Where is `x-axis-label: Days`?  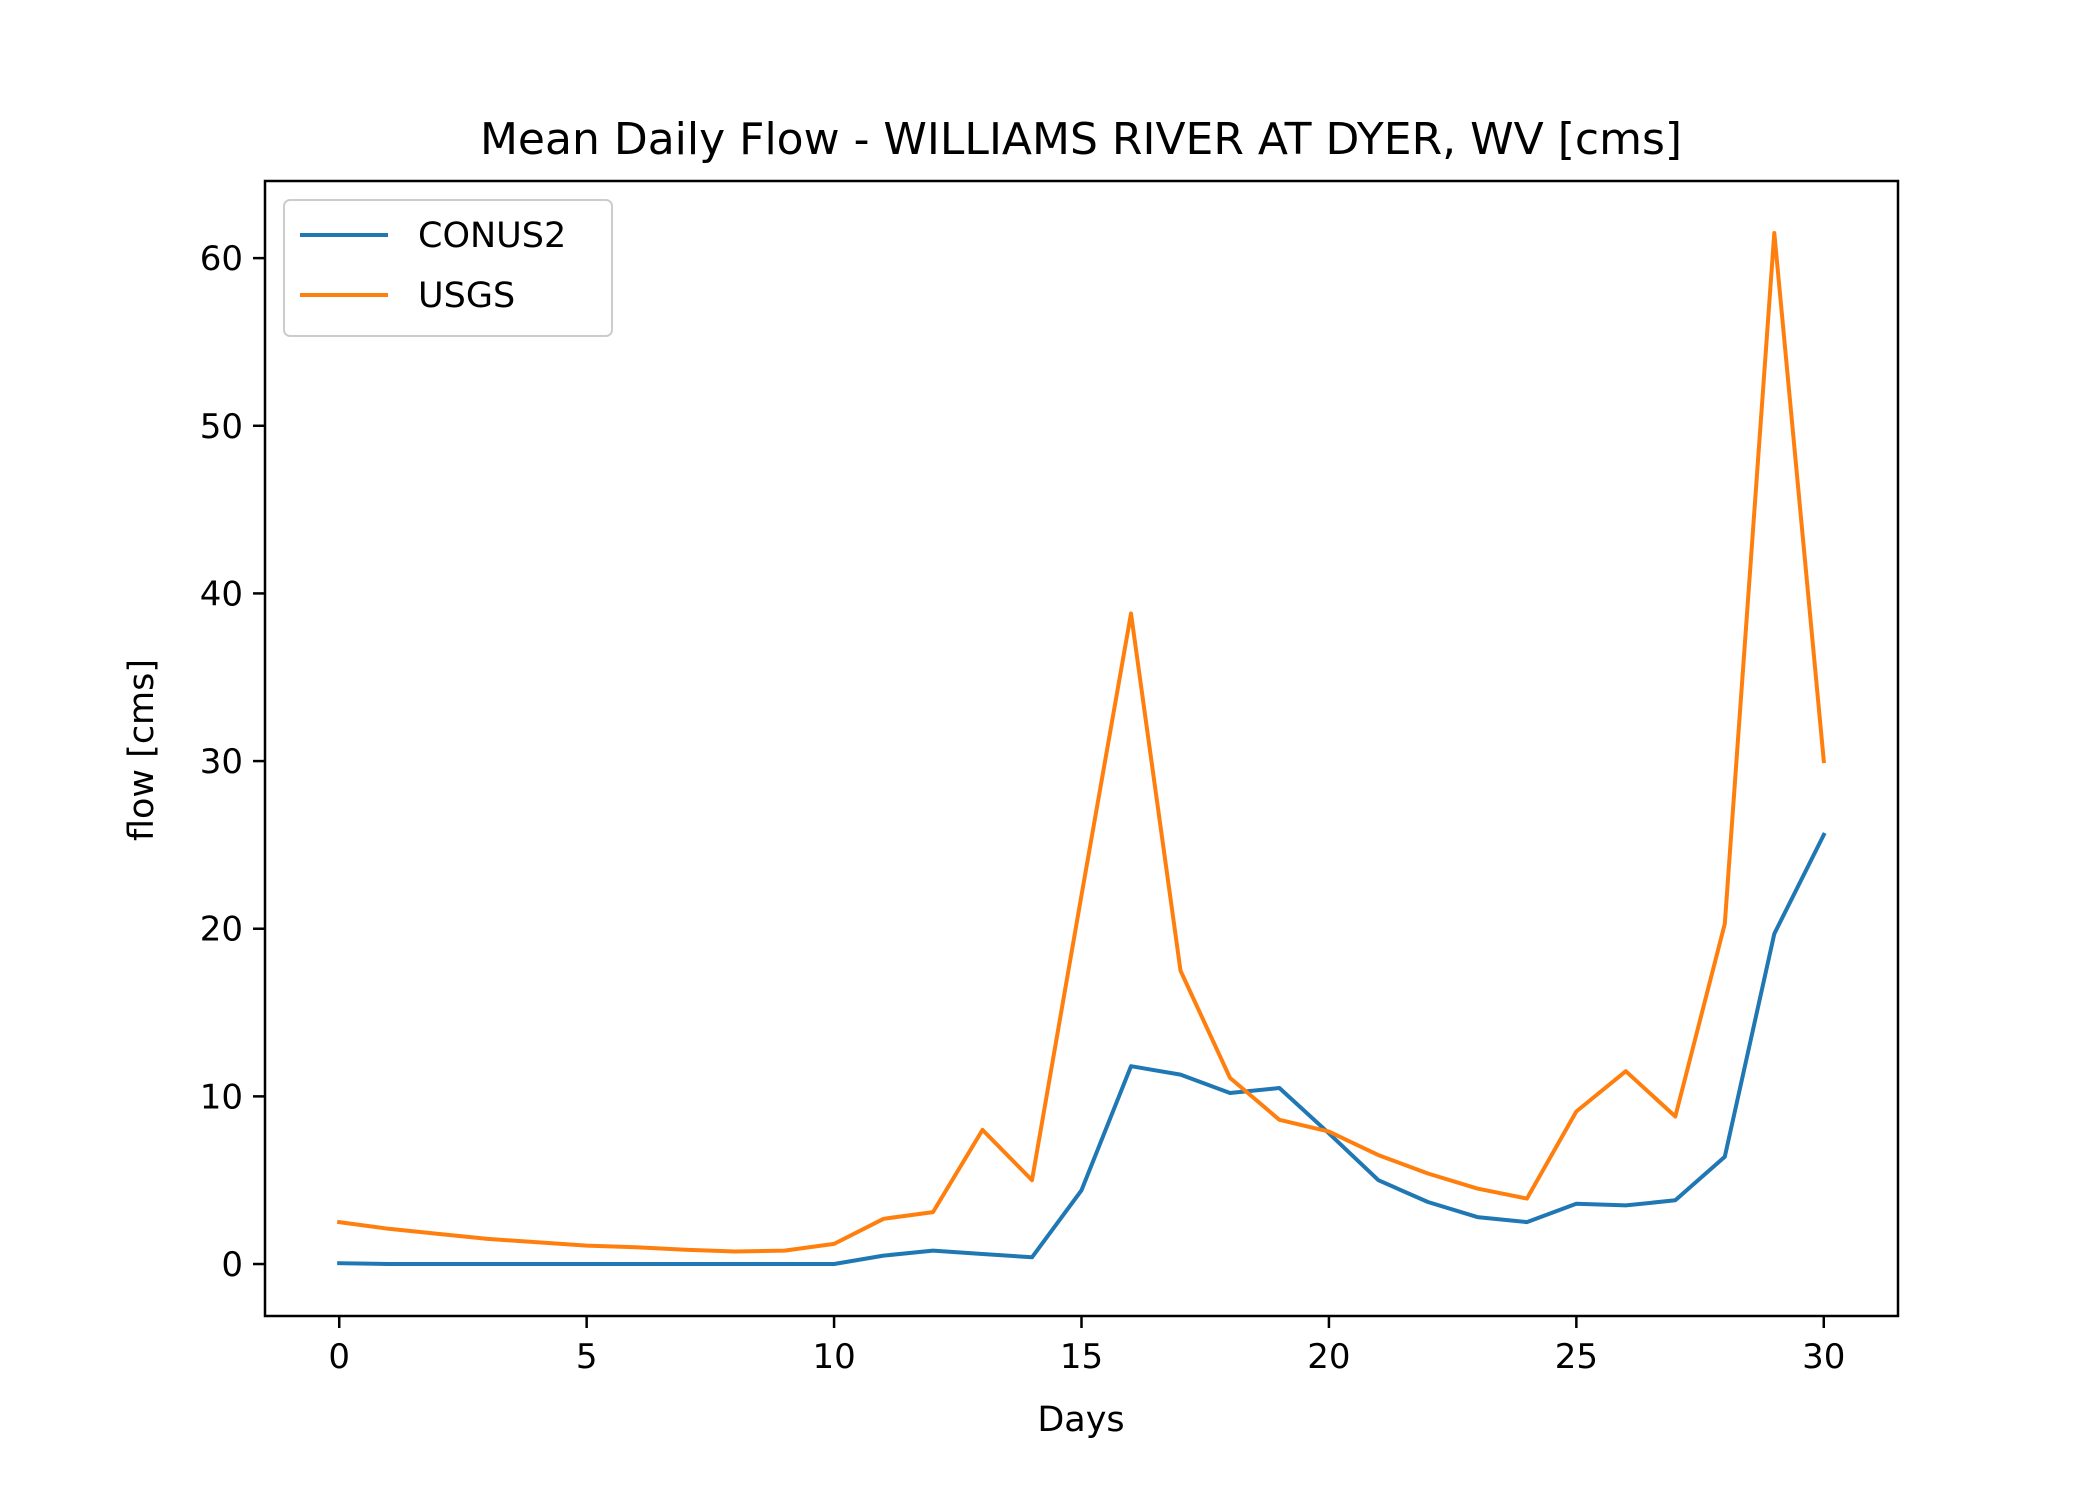 x-axis-label: Days is located at coordinates (1080, 1420).